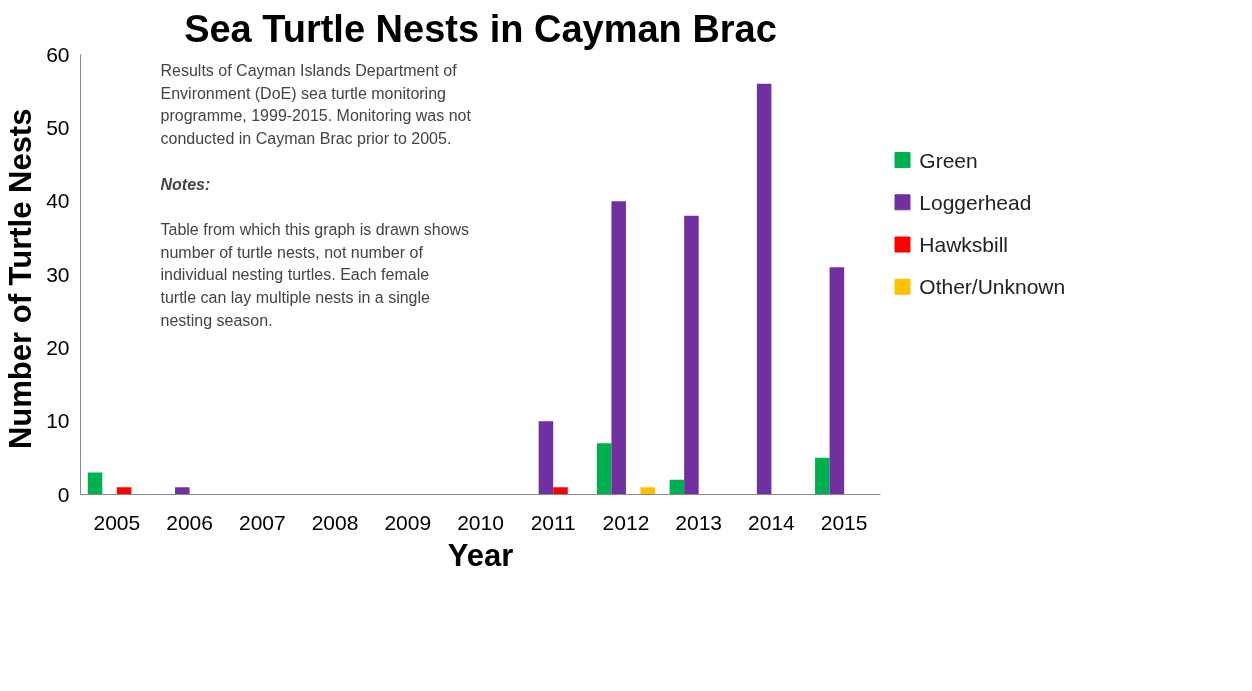  What do you see at coordinates (480, 522) in the screenshot?
I see `x-tick-label: 2010` at bounding box center [480, 522].